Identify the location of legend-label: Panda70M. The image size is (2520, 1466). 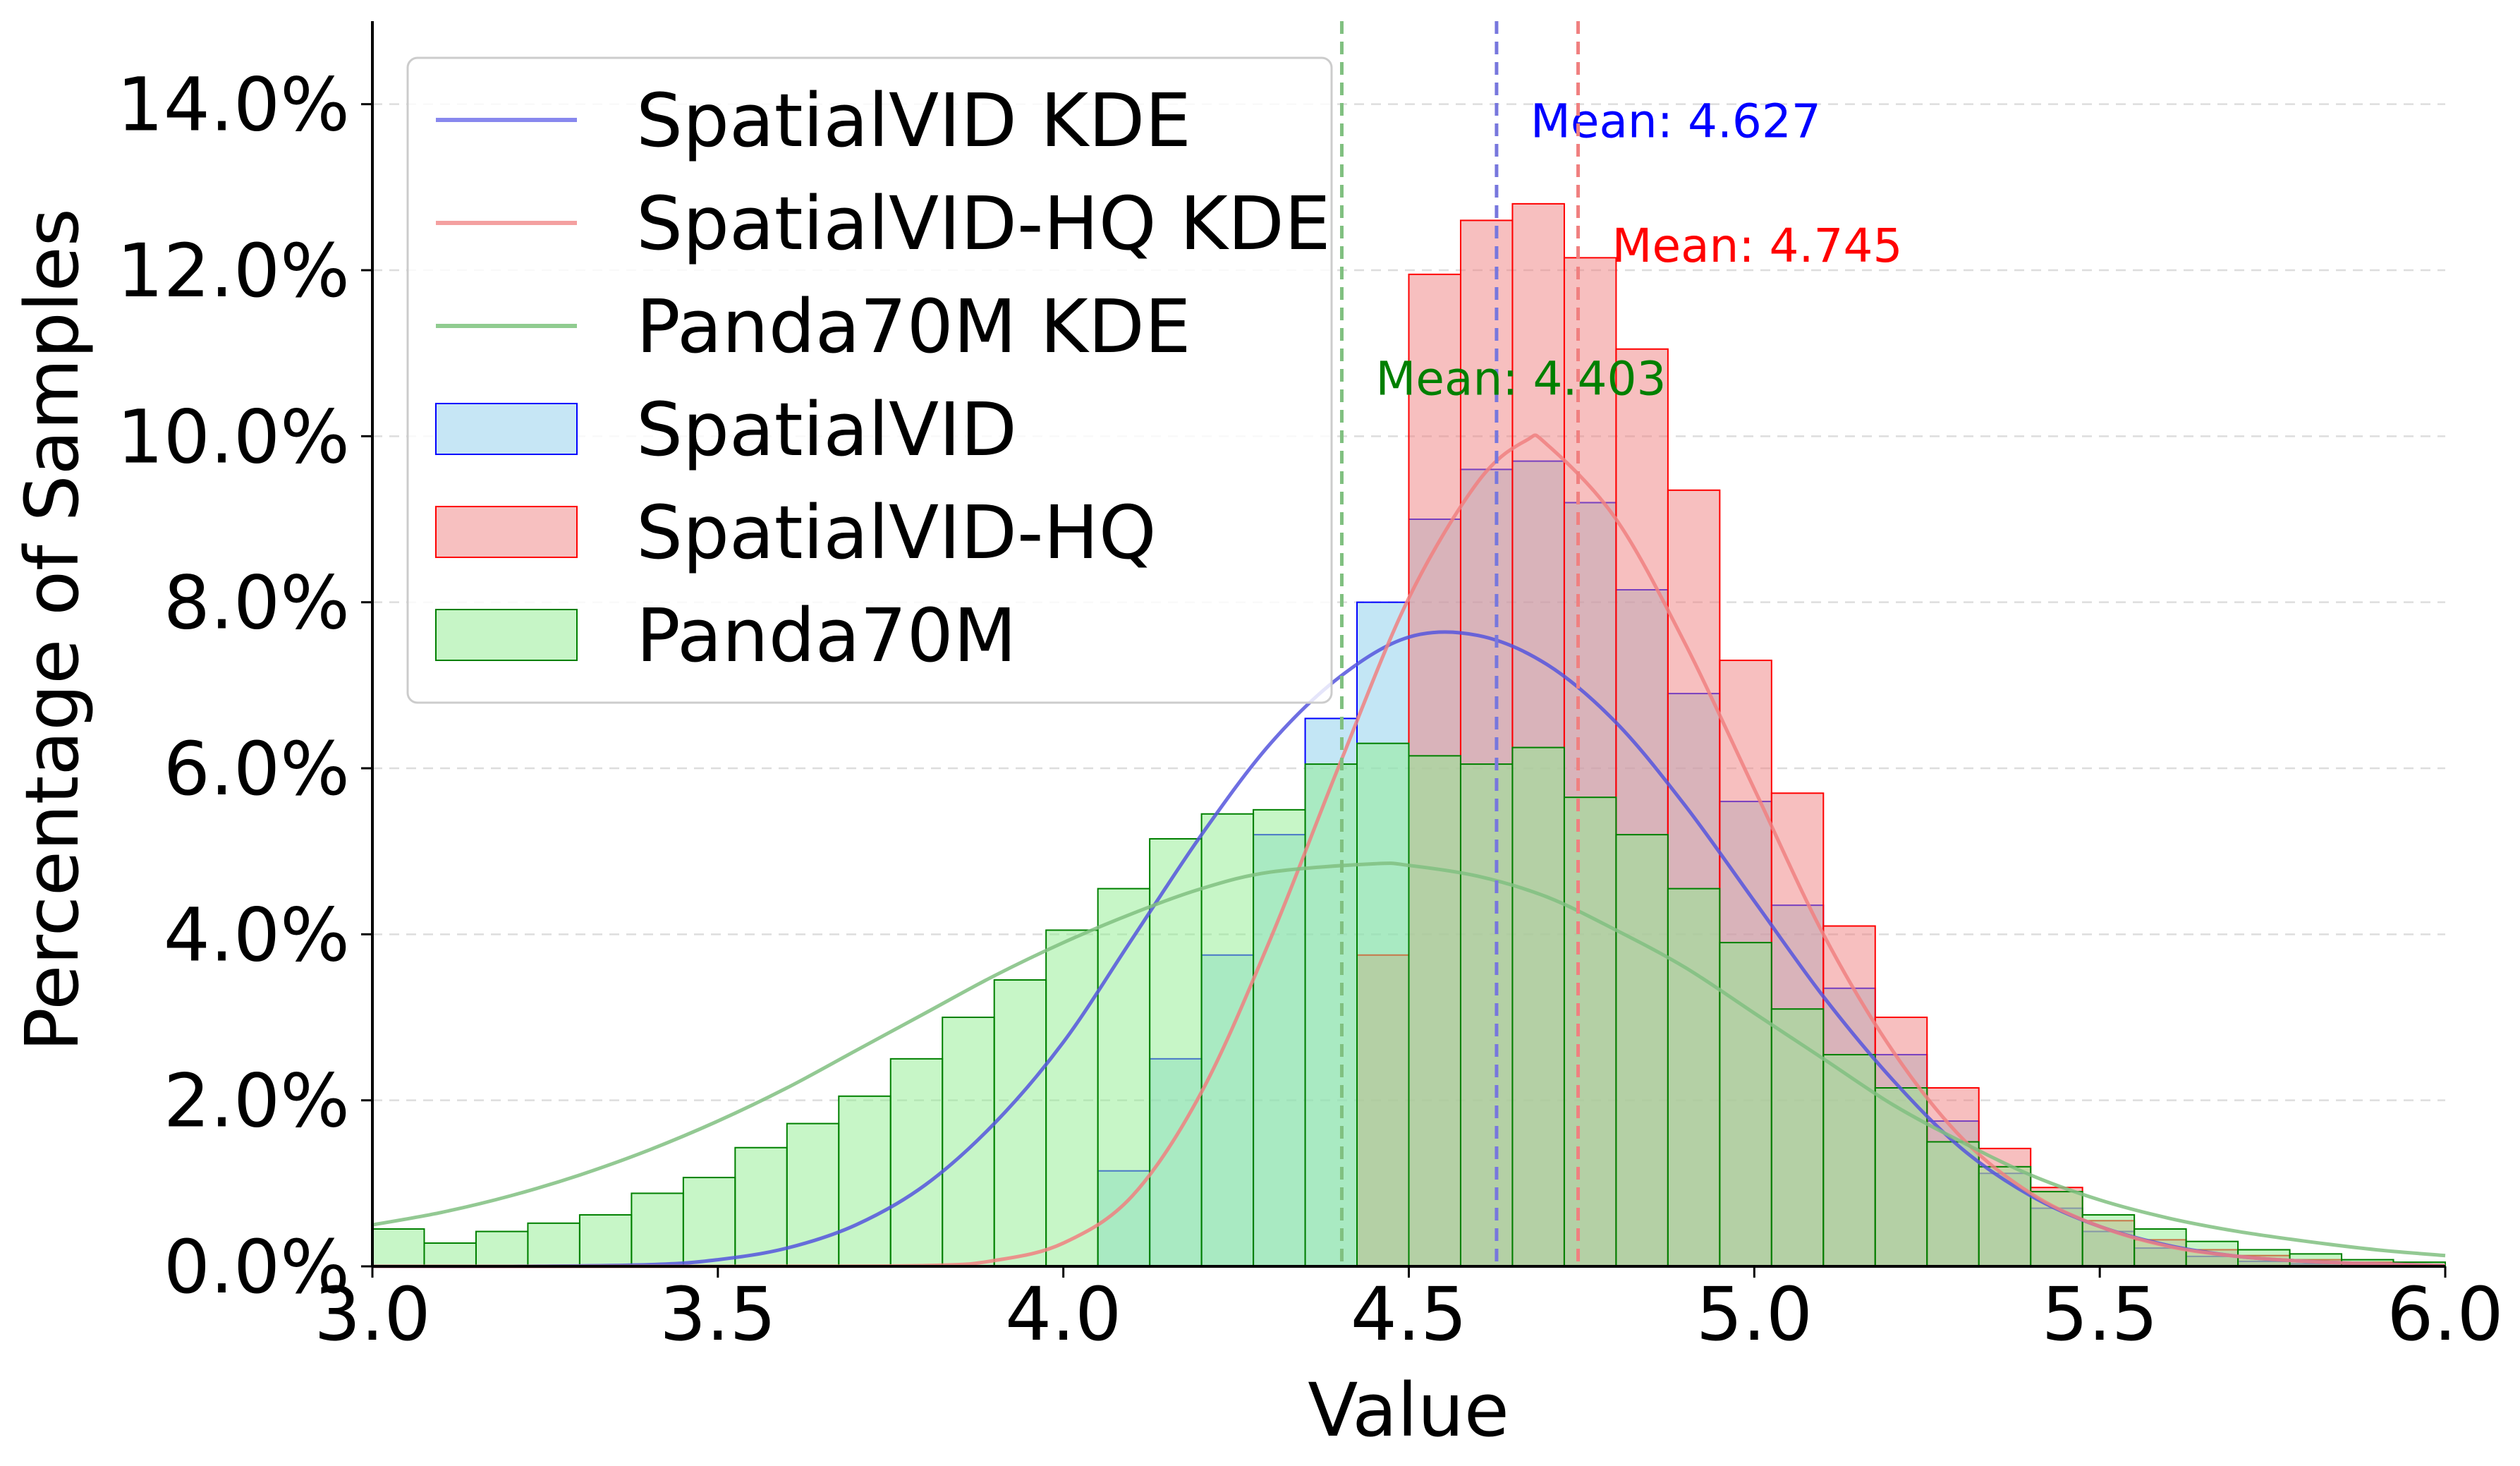
(826, 636).